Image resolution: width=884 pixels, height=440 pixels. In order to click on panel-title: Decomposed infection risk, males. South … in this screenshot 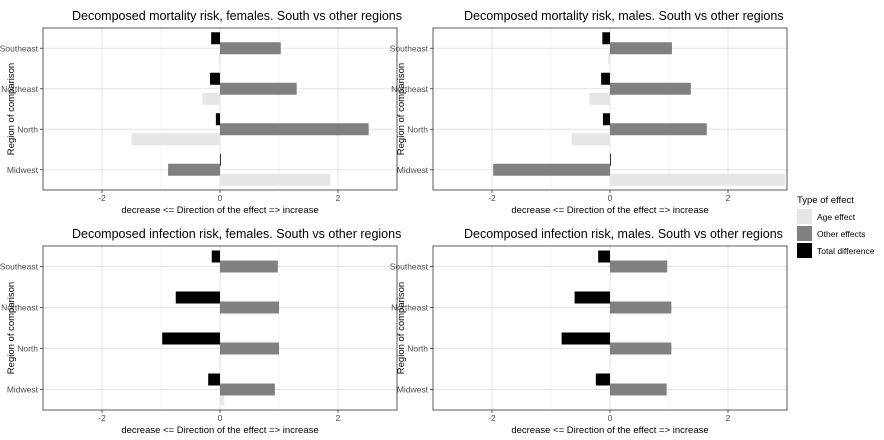, I will do `click(623, 234)`.